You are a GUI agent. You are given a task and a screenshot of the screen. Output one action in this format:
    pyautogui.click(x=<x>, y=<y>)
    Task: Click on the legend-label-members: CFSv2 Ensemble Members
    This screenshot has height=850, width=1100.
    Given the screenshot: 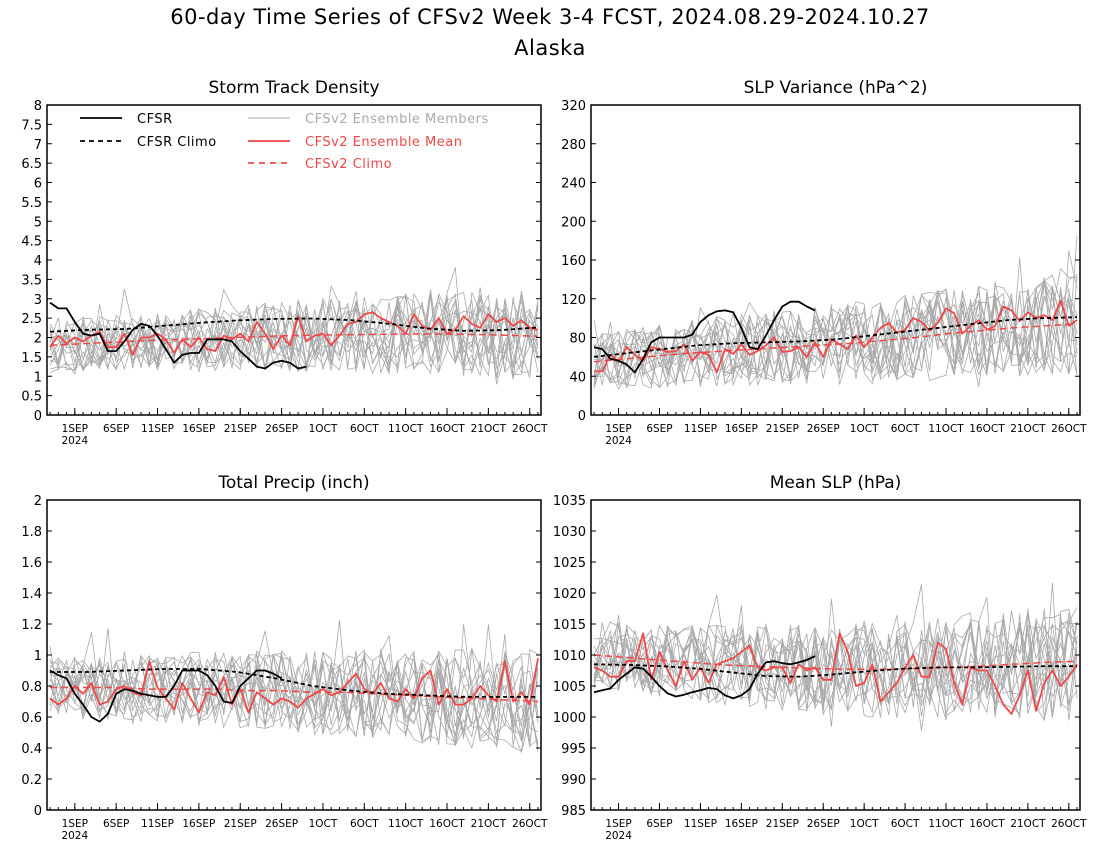 What is the action you would take?
    pyautogui.click(x=397, y=119)
    